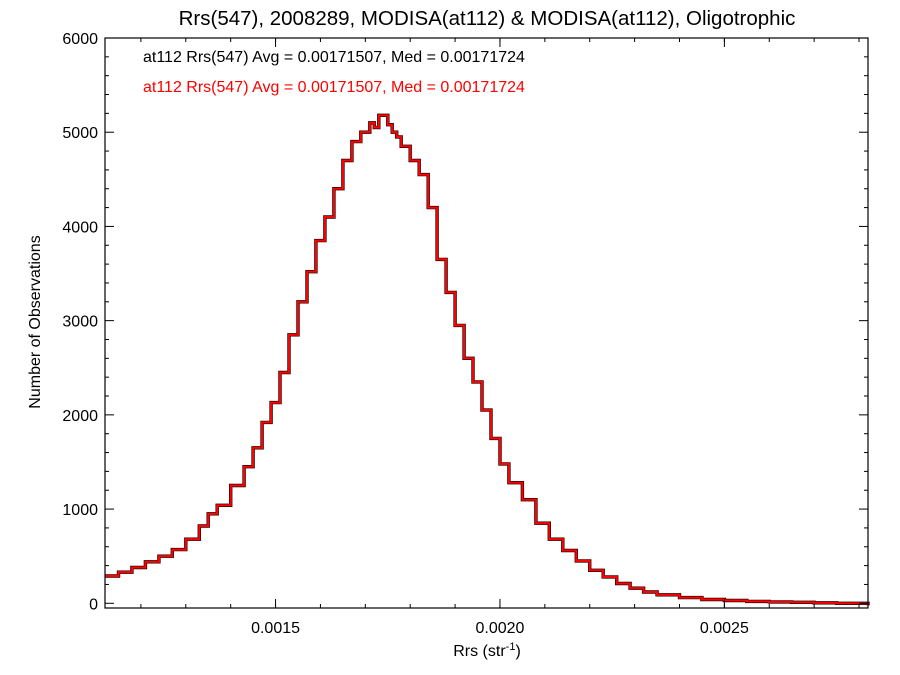 This screenshot has width=900, height=675. I want to click on y-axis-label: Number of Observations, so click(35, 321).